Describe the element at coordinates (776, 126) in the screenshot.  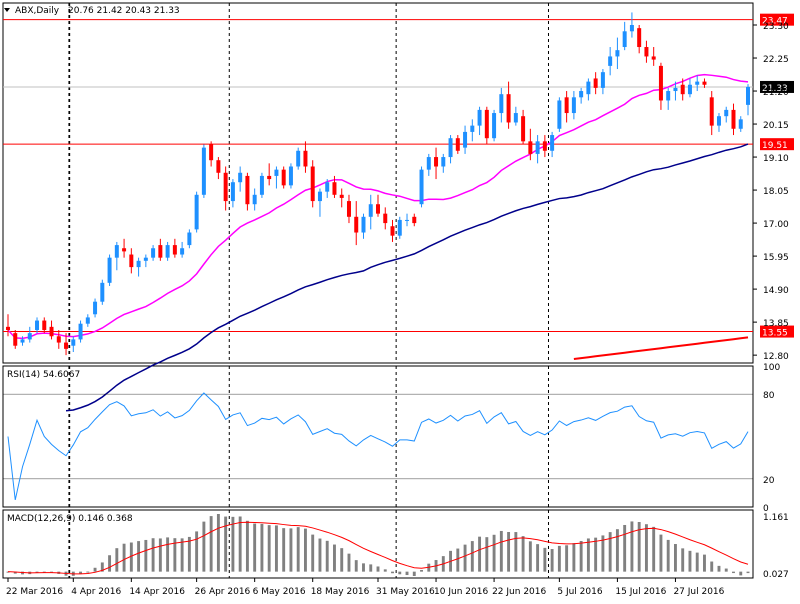
I see `price-tick-label: 20.15` at that location.